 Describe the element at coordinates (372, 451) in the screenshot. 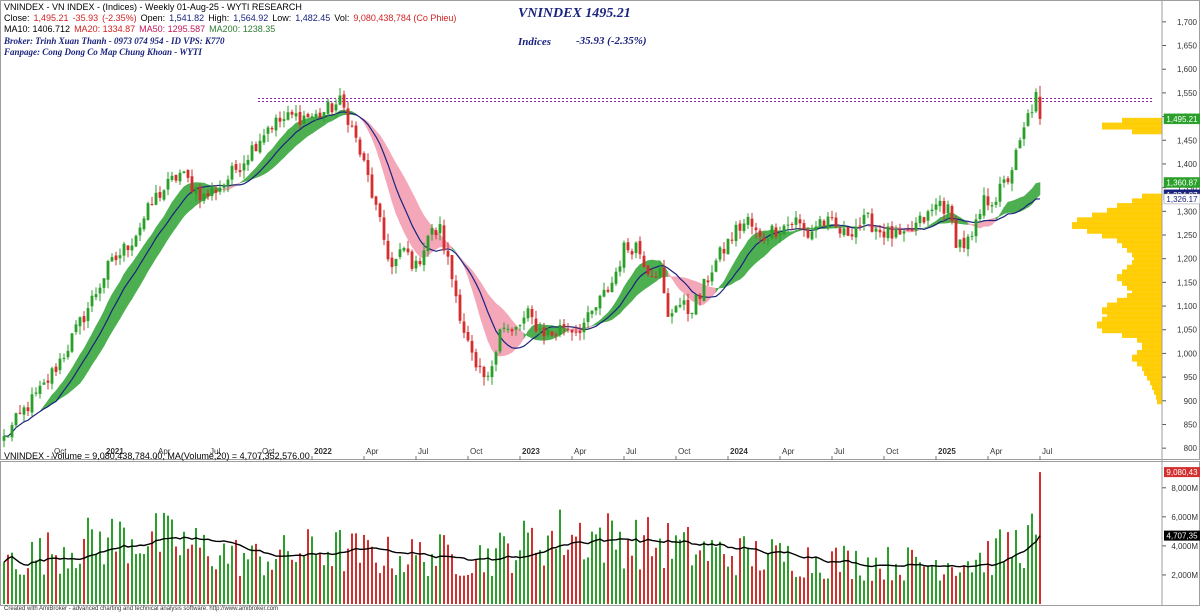

I see `x-tick-label: Apr` at that location.